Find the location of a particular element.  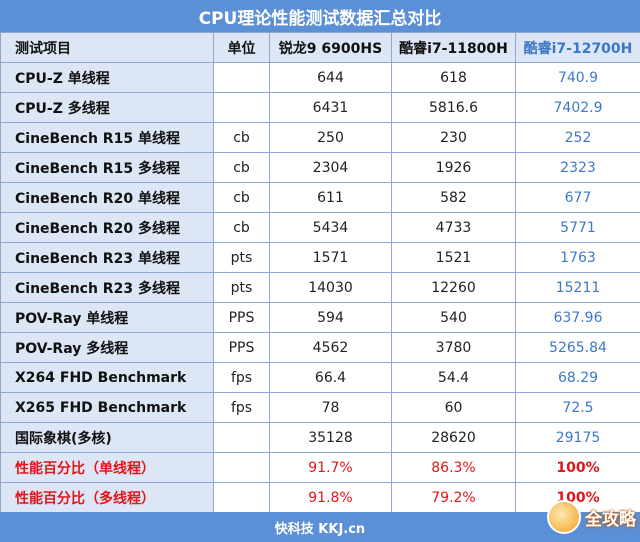

table-row: X265 FHD Benchmark fps 78 60 72.5 is located at coordinates (320, 407).